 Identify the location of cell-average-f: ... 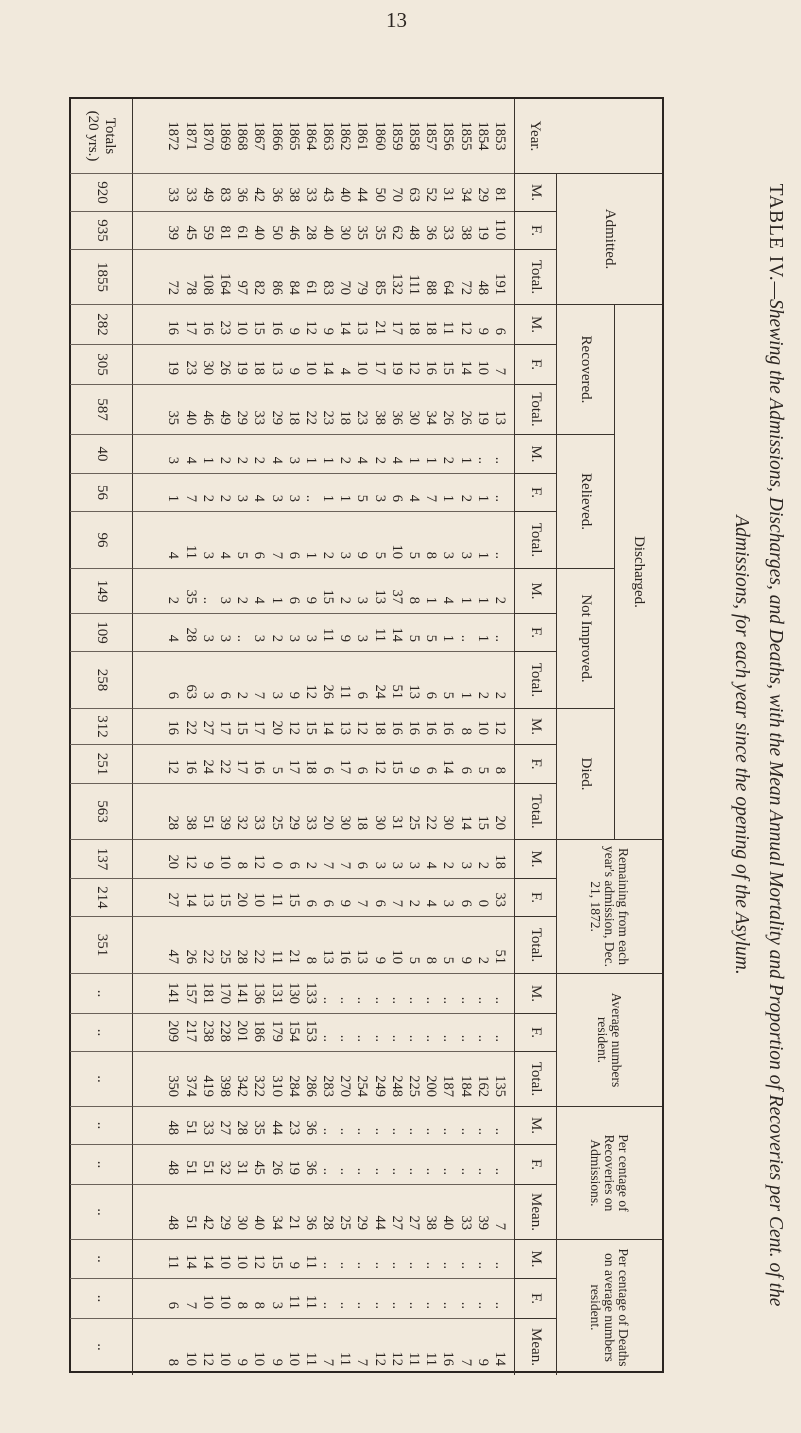
(499, 1033).